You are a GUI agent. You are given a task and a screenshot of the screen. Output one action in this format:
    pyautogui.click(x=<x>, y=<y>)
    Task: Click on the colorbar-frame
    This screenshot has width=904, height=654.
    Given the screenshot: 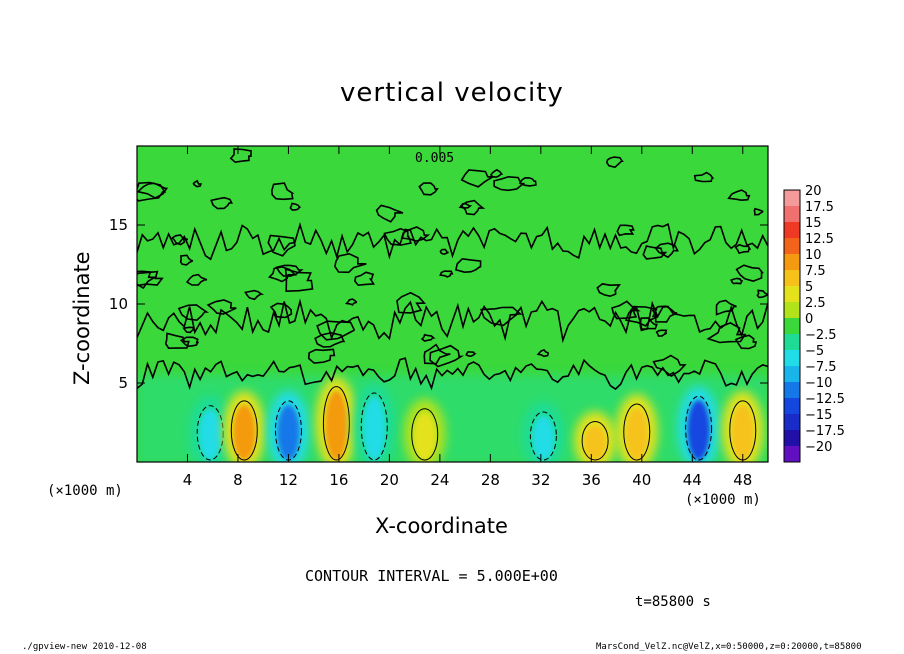 What is the action you would take?
    pyautogui.click(x=792, y=326)
    